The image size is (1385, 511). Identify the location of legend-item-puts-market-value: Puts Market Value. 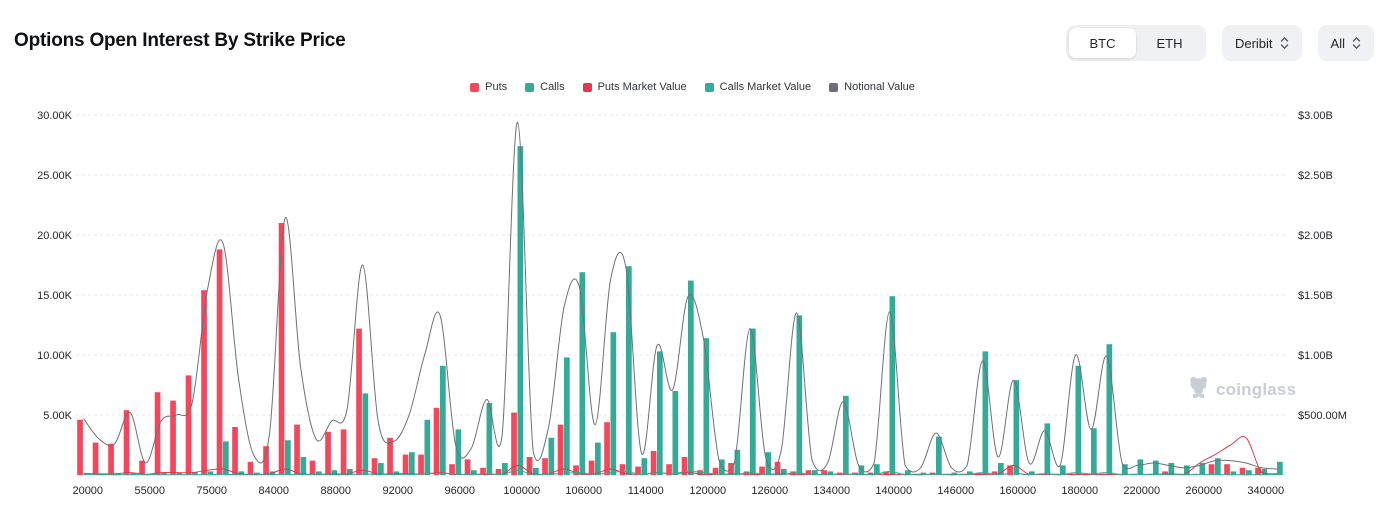
(634, 87).